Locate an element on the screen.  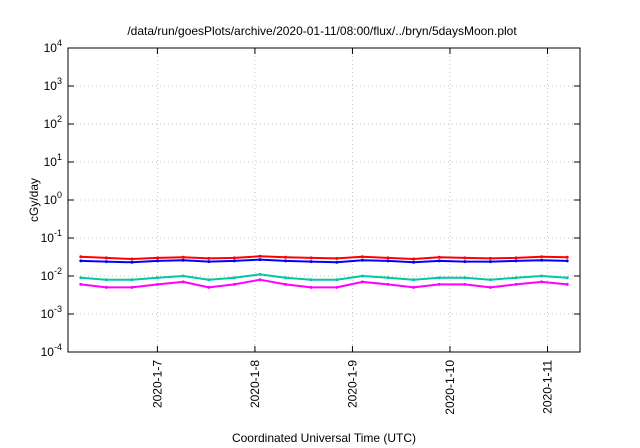
x-tick-label: 2020-1-7 is located at coordinates (157, 384).